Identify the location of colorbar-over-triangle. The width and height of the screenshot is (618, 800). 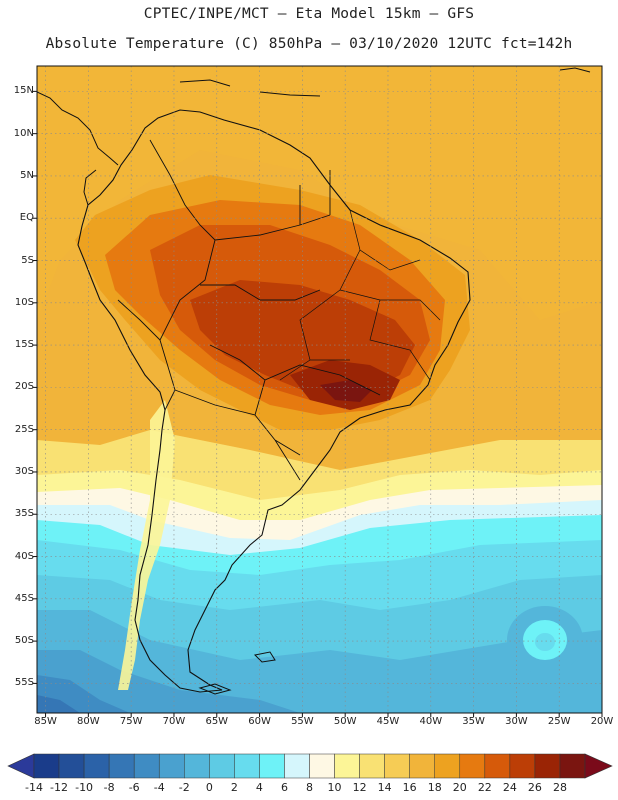
(598, 766).